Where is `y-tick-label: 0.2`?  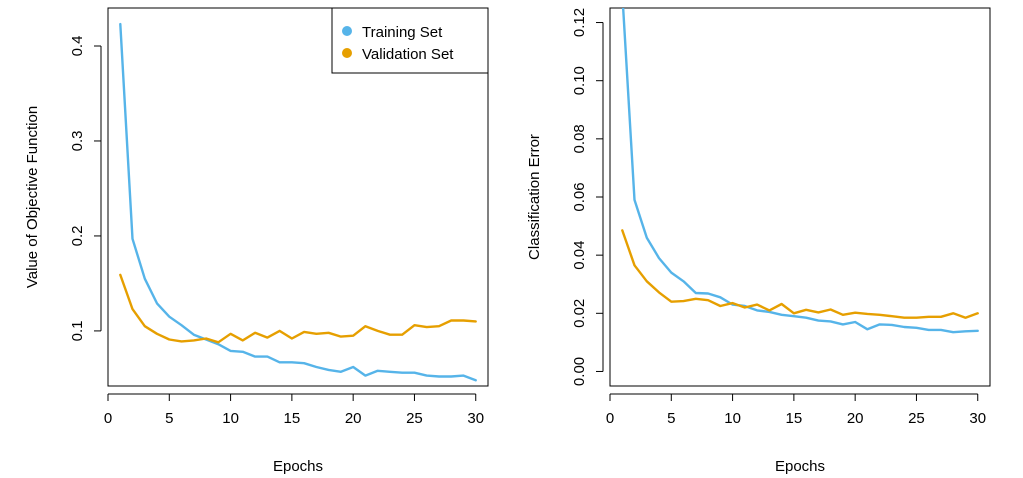 y-tick-label: 0.2 is located at coordinates (77, 236).